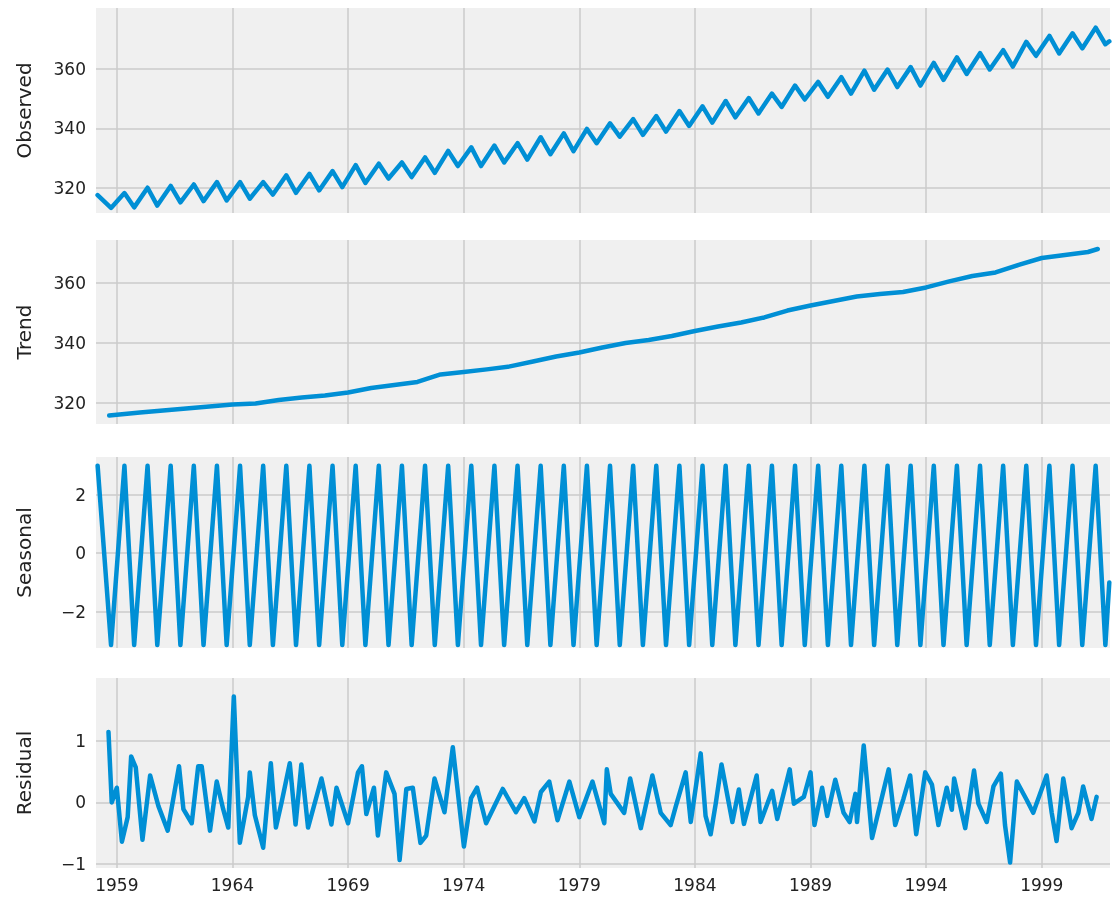  Describe the element at coordinates (695, 884) in the screenshot. I see `x-tick-label: 1984` at that location.